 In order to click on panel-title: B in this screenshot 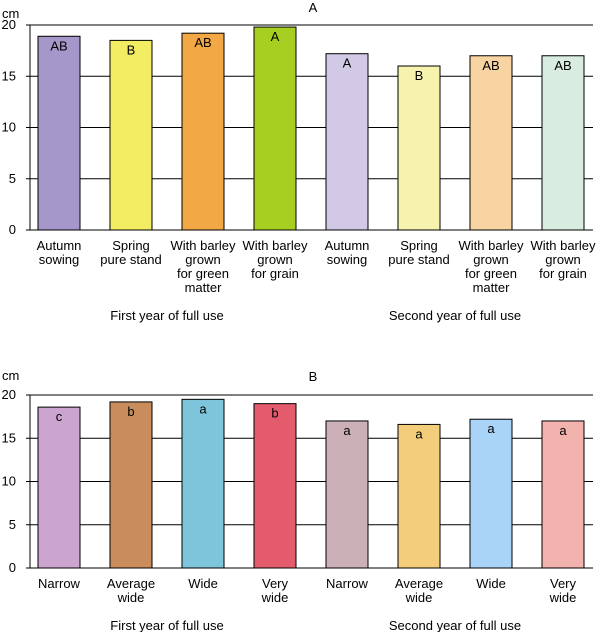, I will do `click(313, 376)`.